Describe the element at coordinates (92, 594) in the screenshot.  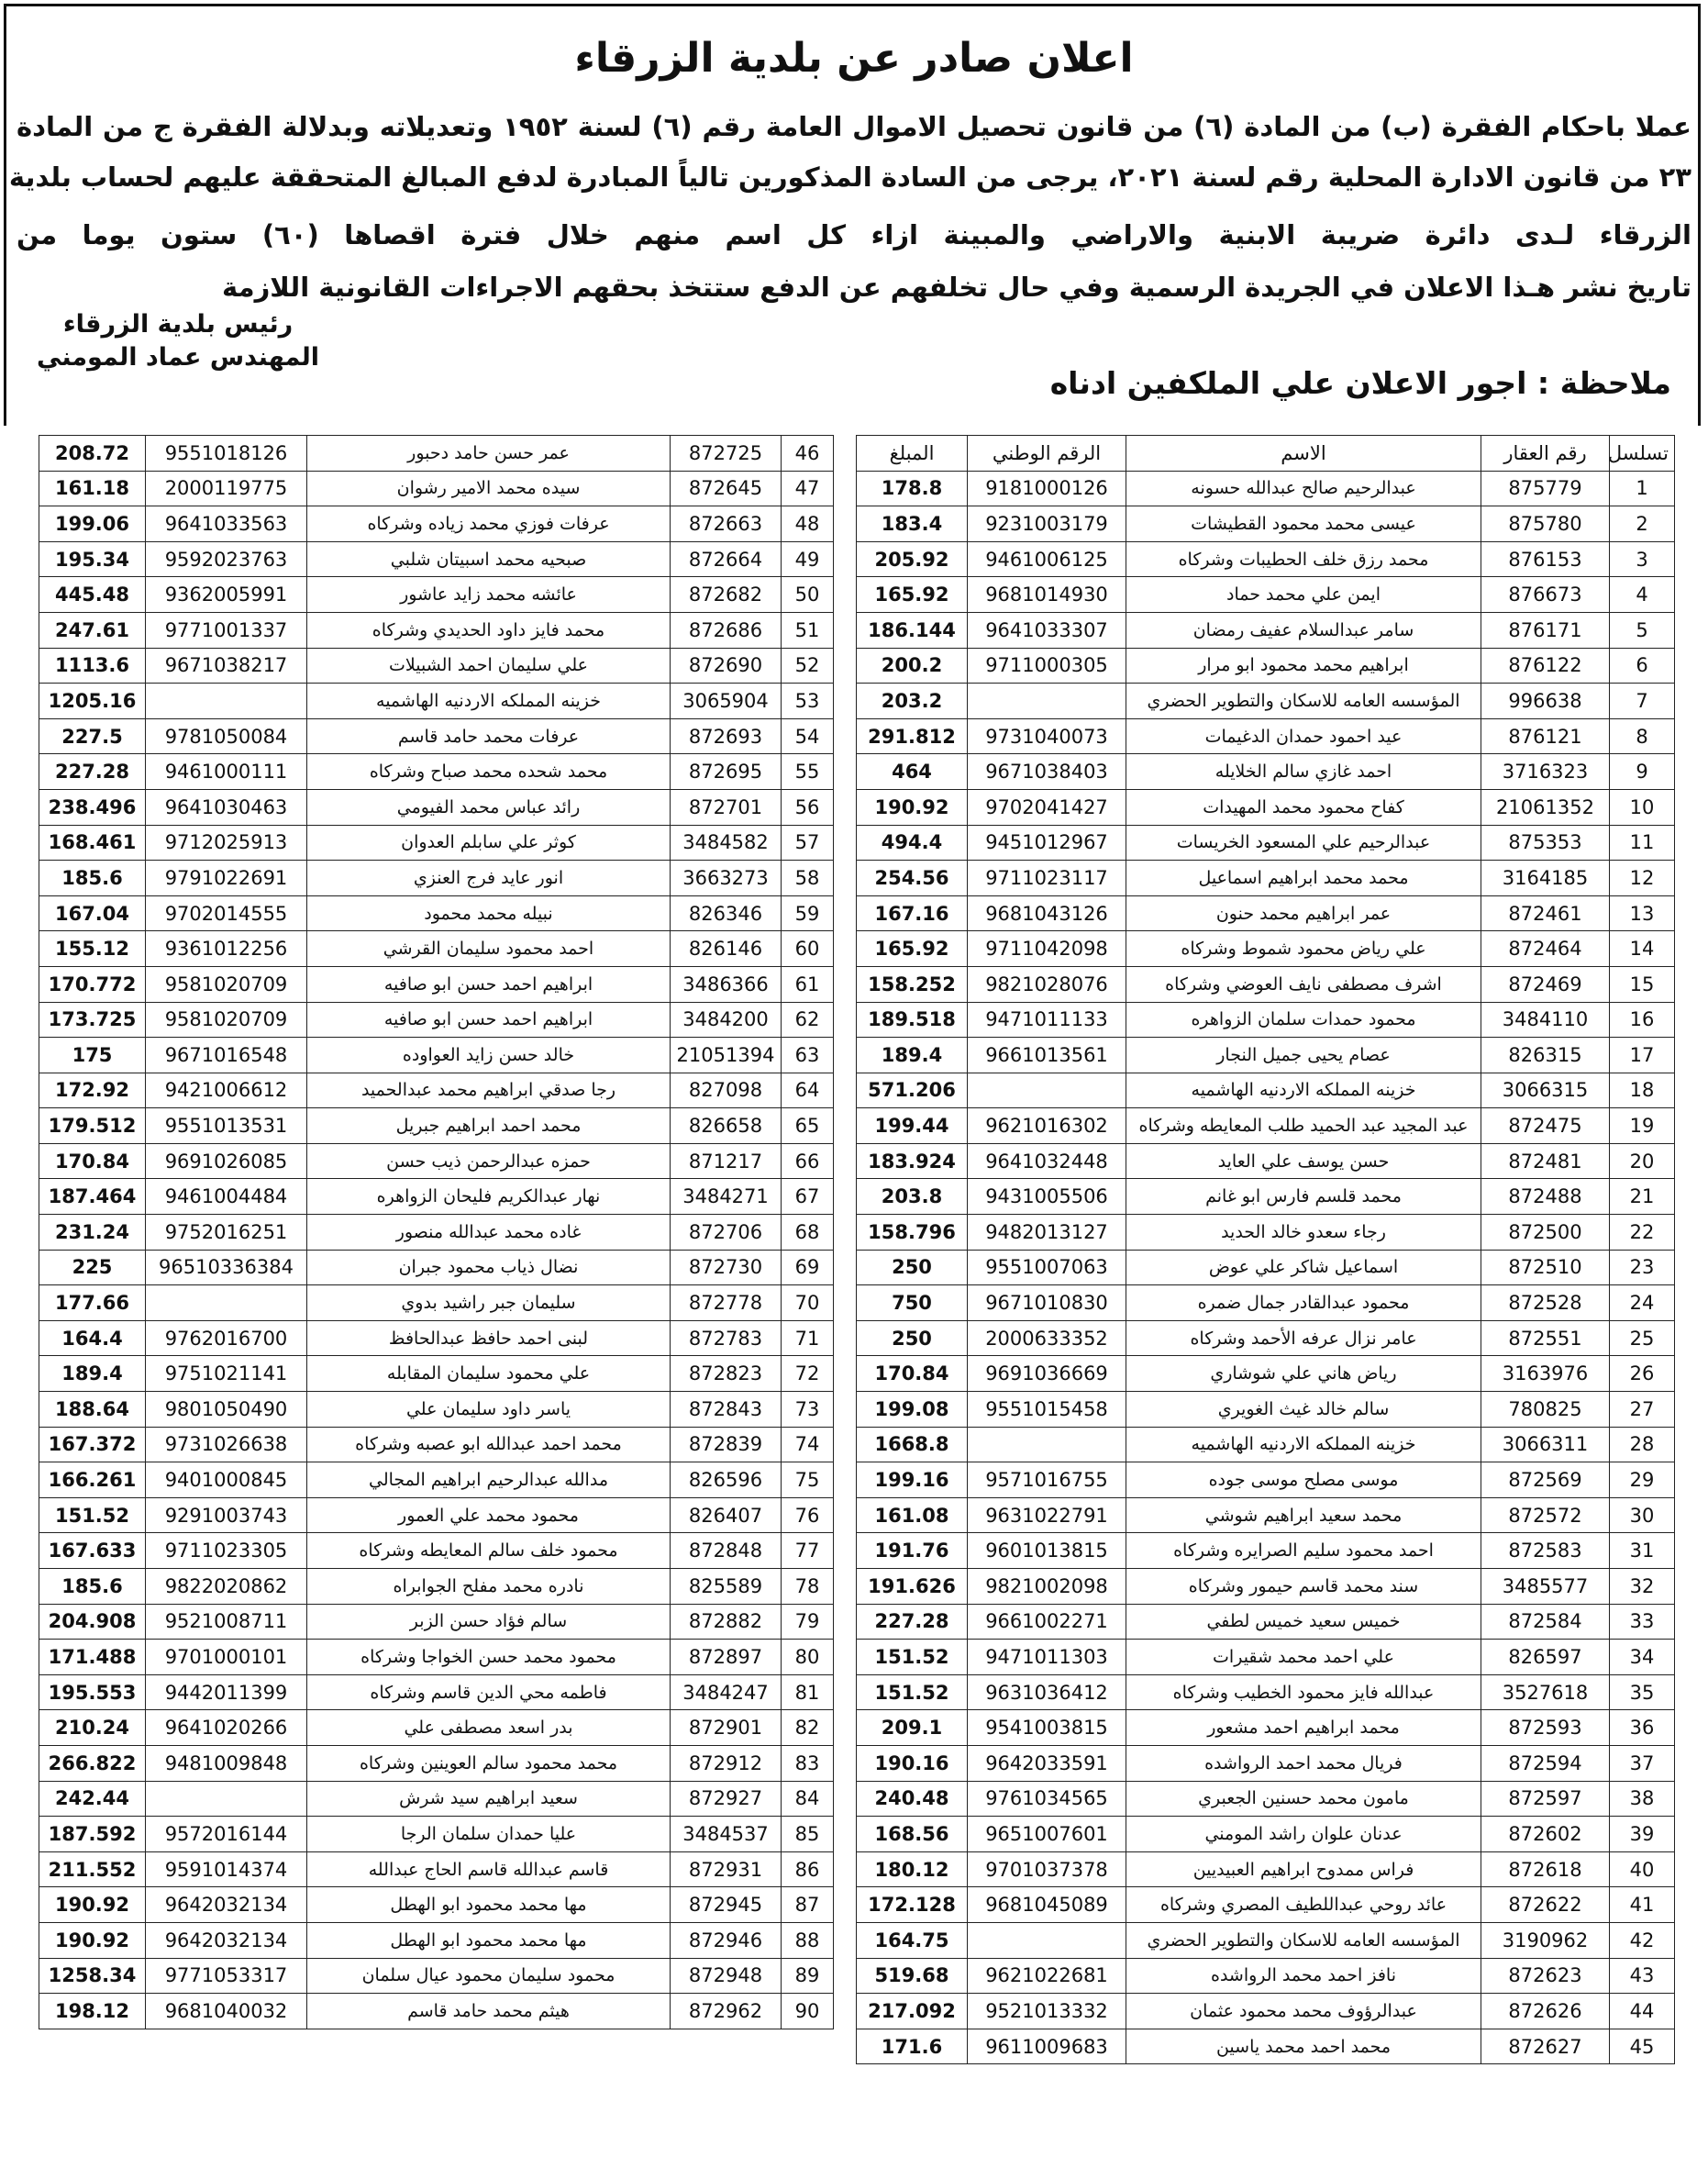
I see `amount-cell: 445.48` at that location.